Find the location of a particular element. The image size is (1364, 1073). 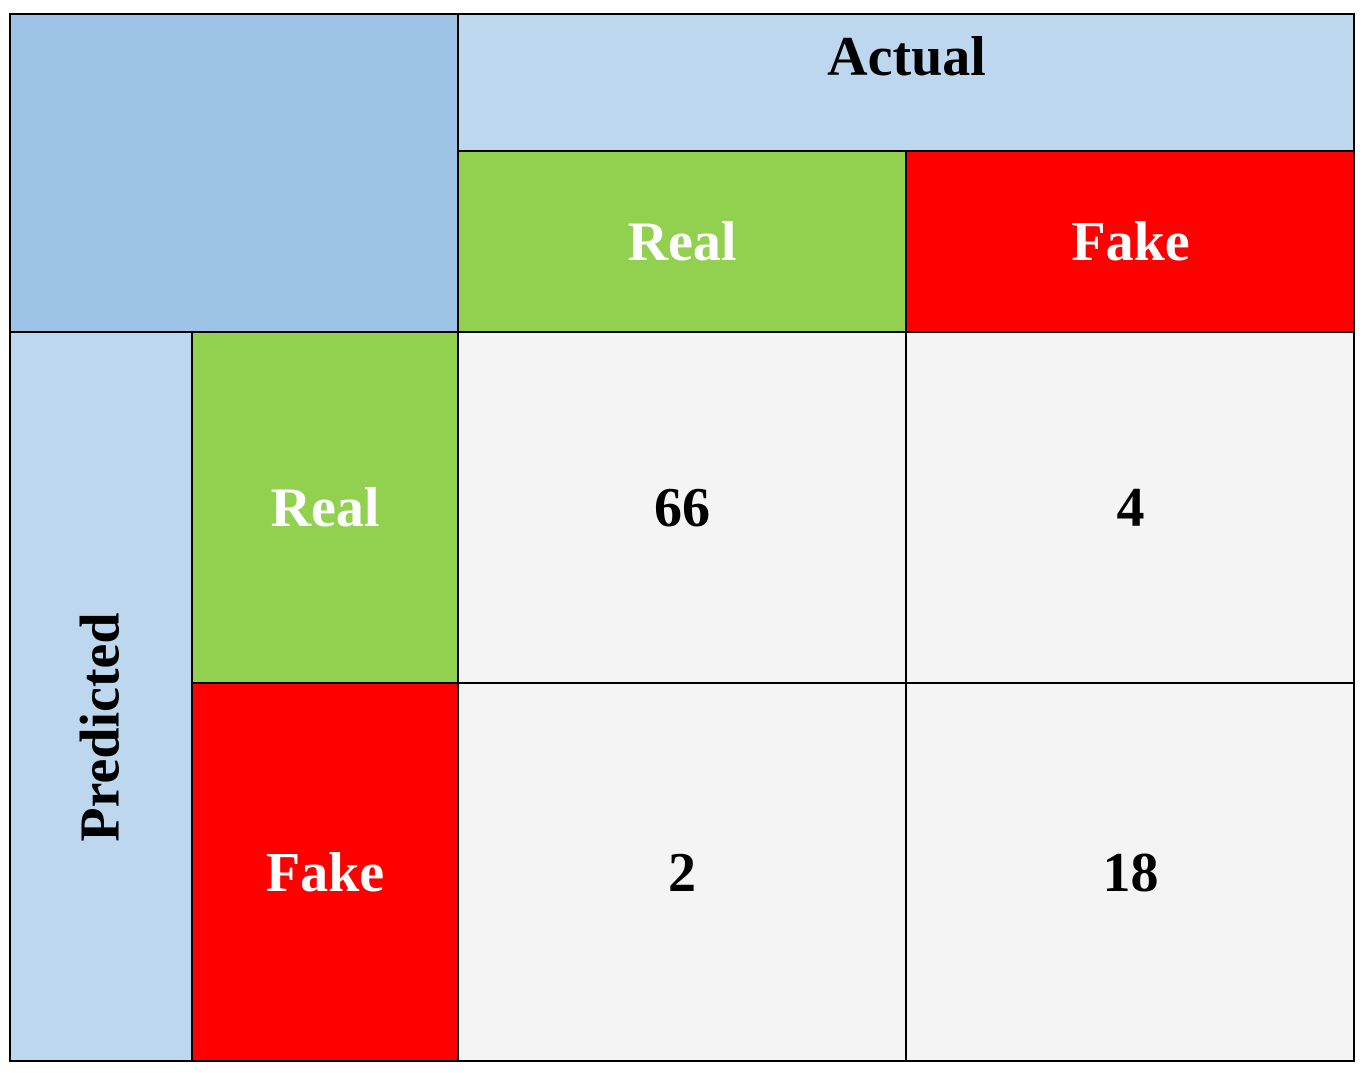

matrix-cell-real-real: 66 is located at coordinates (682, 507).